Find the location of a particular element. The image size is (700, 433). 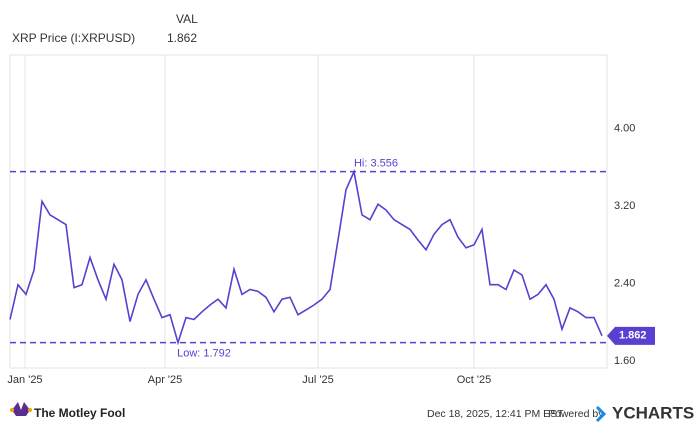

low-label: Low: 1.792 is located at coordinates (204, 354).